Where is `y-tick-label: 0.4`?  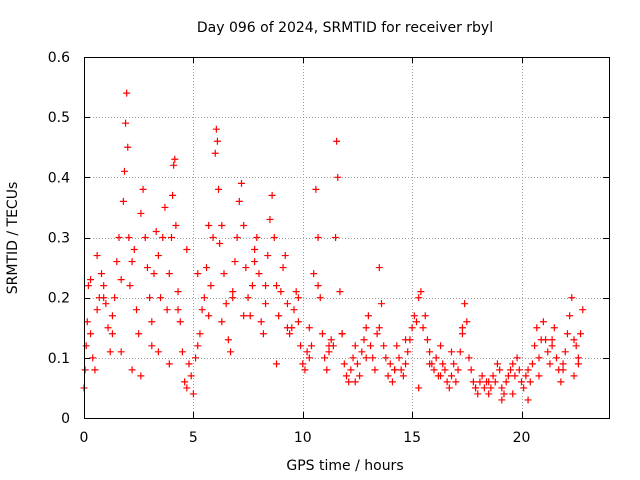 y-tick-label: 0.4 is located at coordinates (59, 178).